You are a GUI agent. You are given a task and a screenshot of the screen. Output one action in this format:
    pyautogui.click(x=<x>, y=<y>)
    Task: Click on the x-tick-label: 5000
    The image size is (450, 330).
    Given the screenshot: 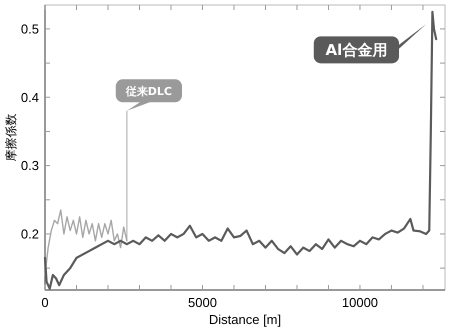 What is the action you would take?
    pyautogui.click(x=202, y=302)
    